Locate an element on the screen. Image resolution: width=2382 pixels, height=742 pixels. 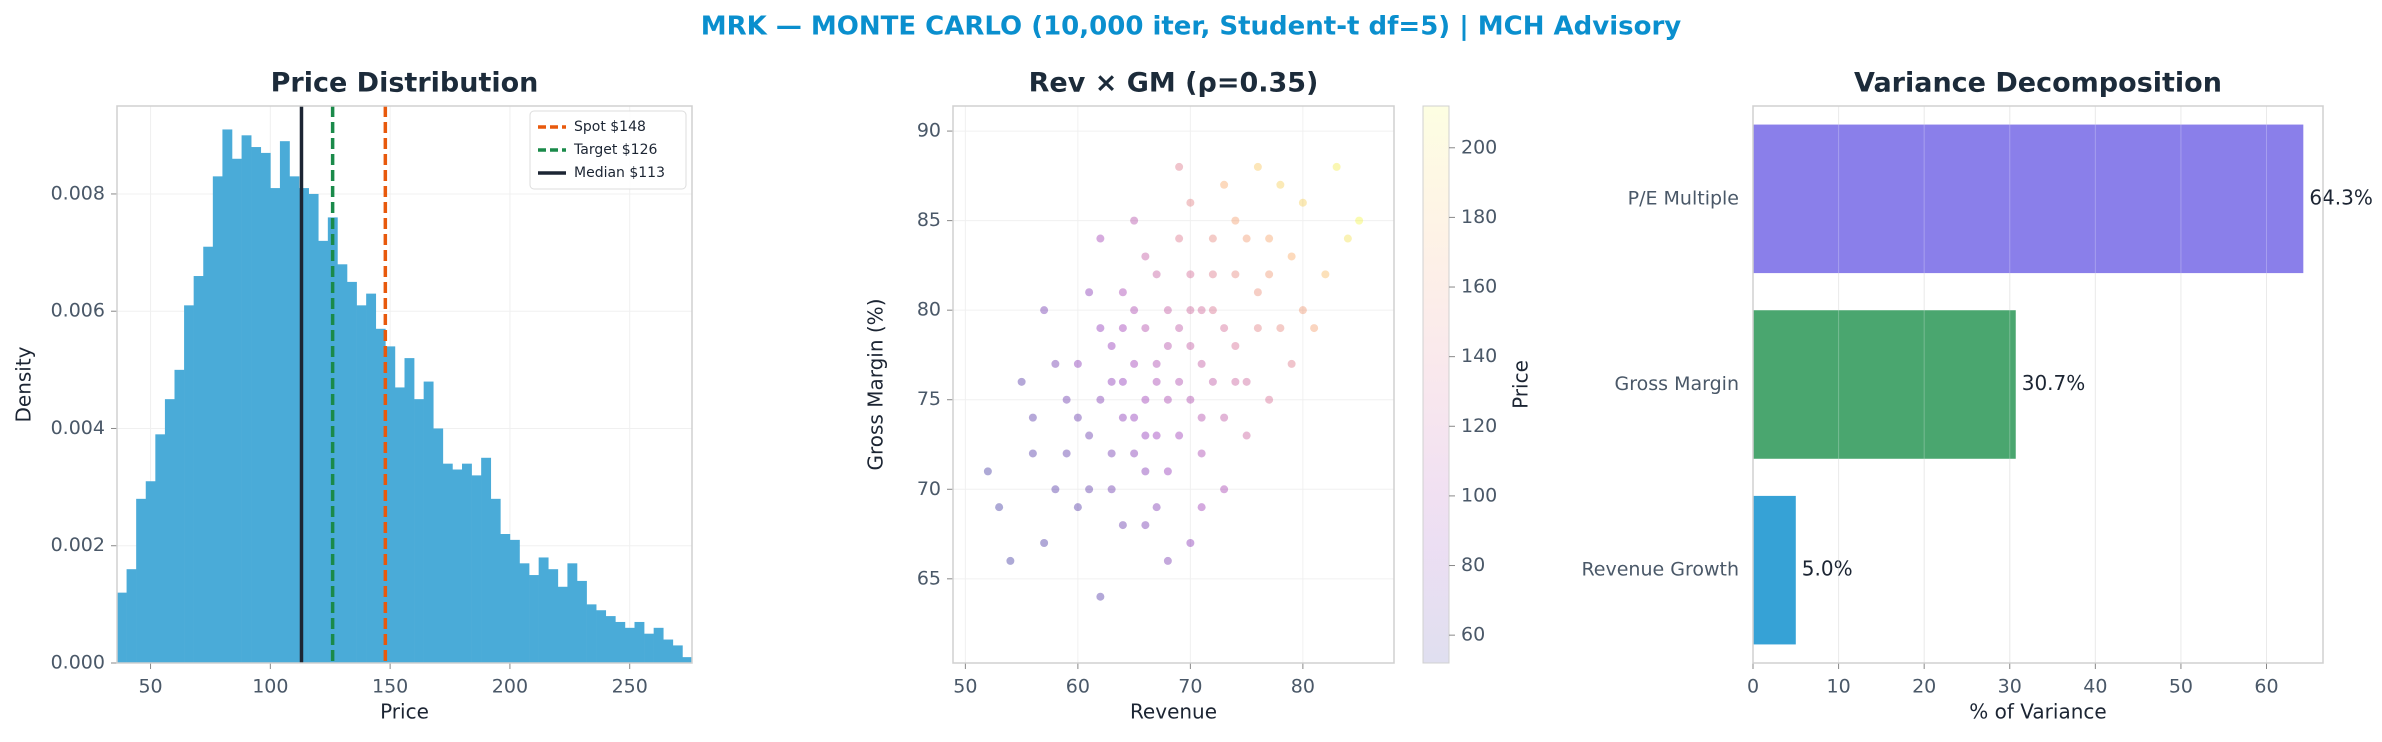
y-tick-label: 70 is located at coordinates (929, 489).